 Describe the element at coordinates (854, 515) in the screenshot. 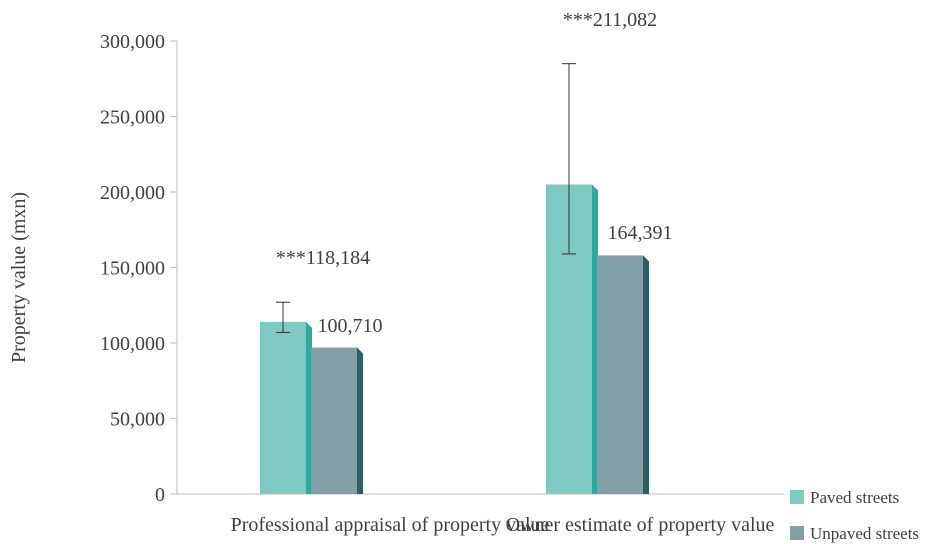

I see `legend: Paved streets Unpaved streets` at that location.